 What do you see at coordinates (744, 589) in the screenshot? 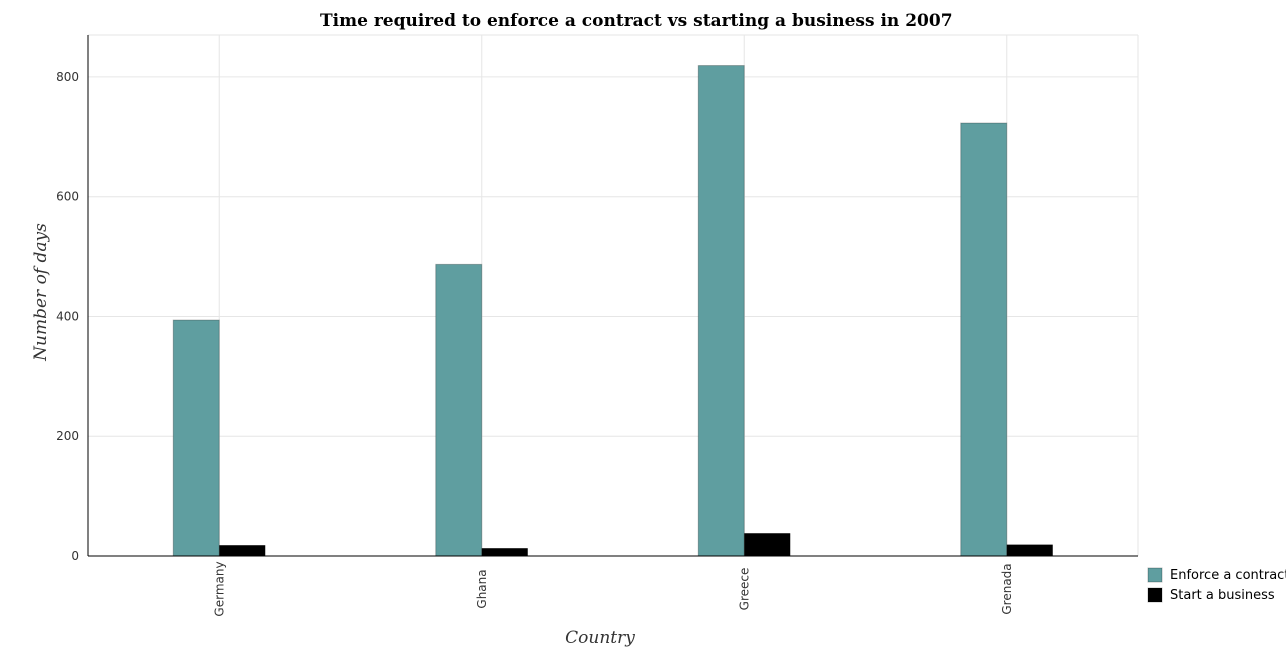
I see `x-tick-label: Greece` at bounding box center [744, 589].